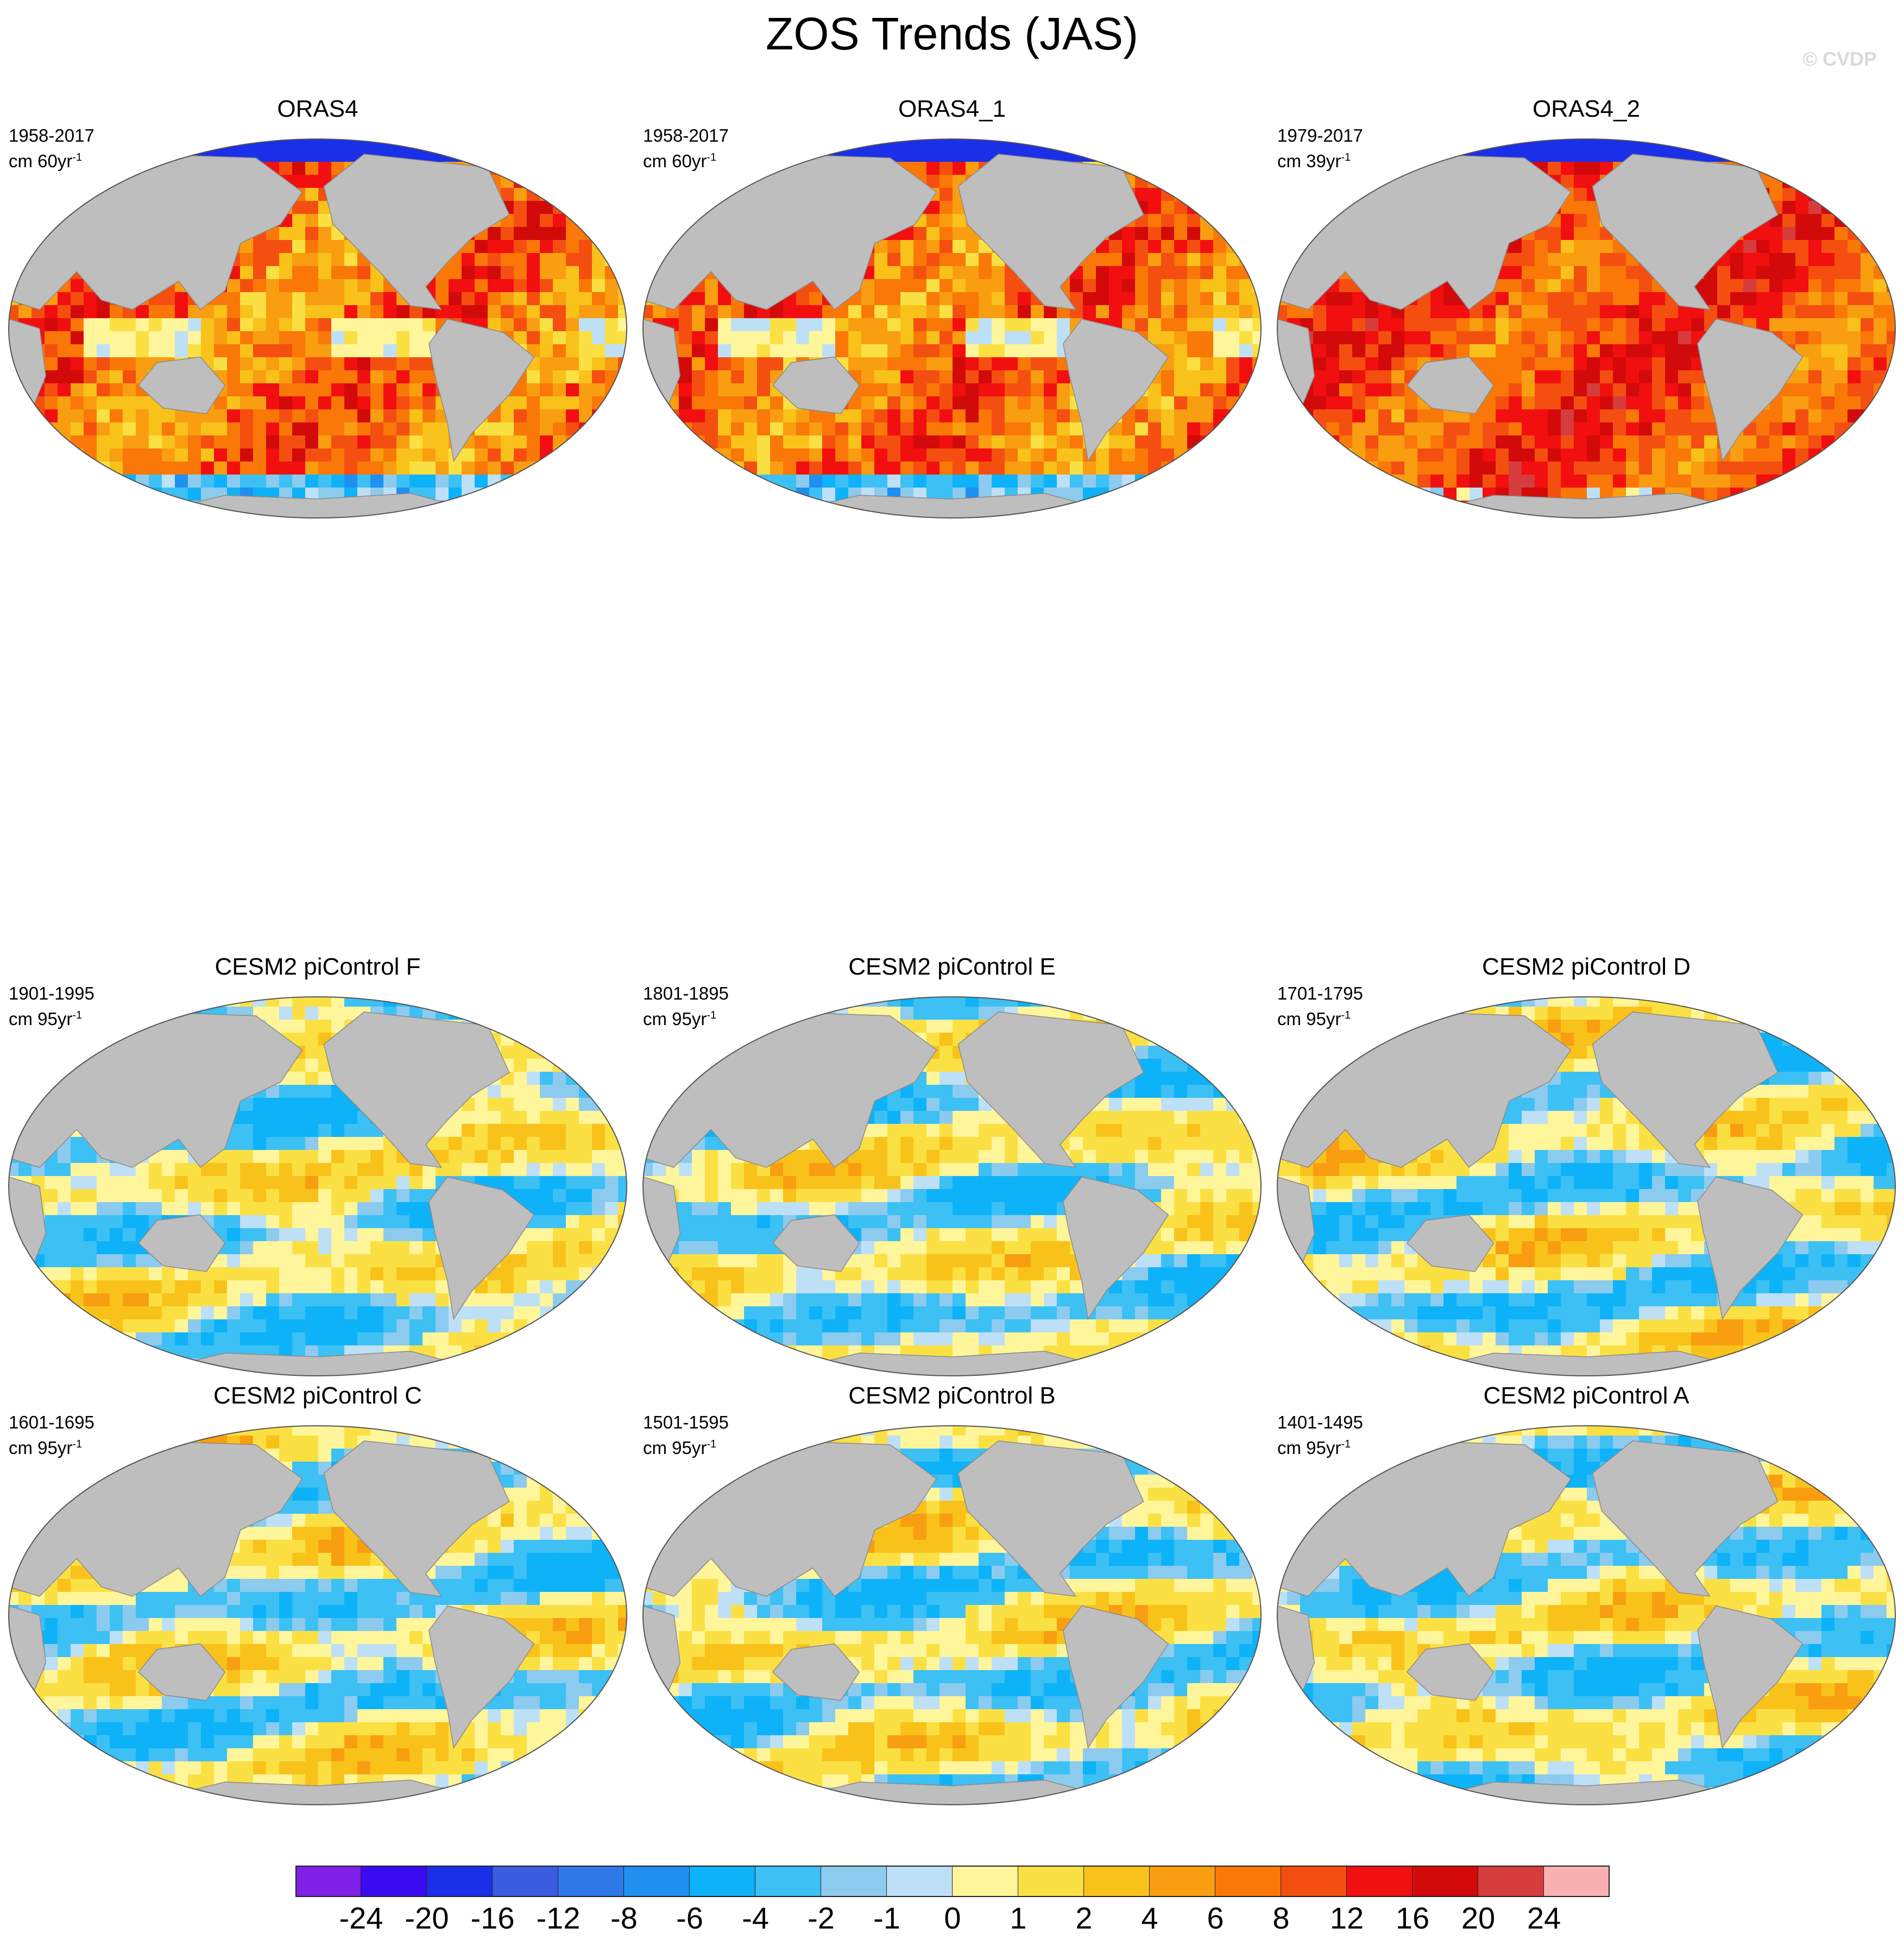  I want to click on colorbar-tick-label: 0, so click(952, 1918).